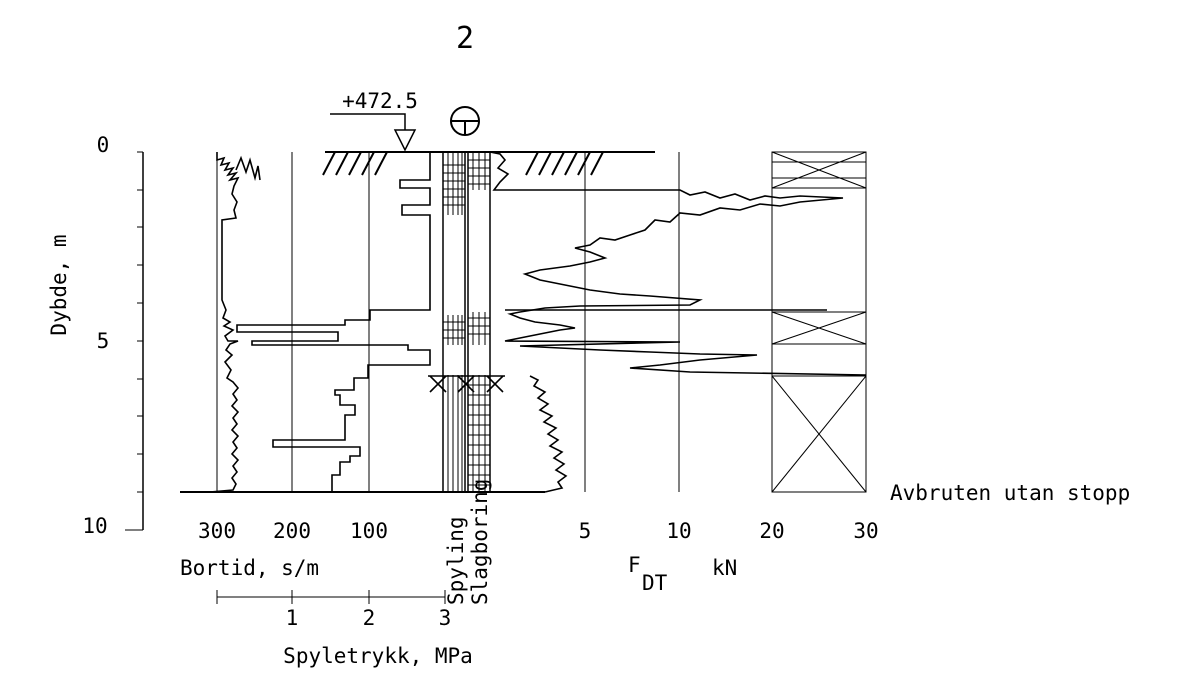 This screenshot has height=690, width=1177. What do you see at coordinates (819, 322) in the screenshot?
I see `force-range-boxes` at bounding box center [819, 322].